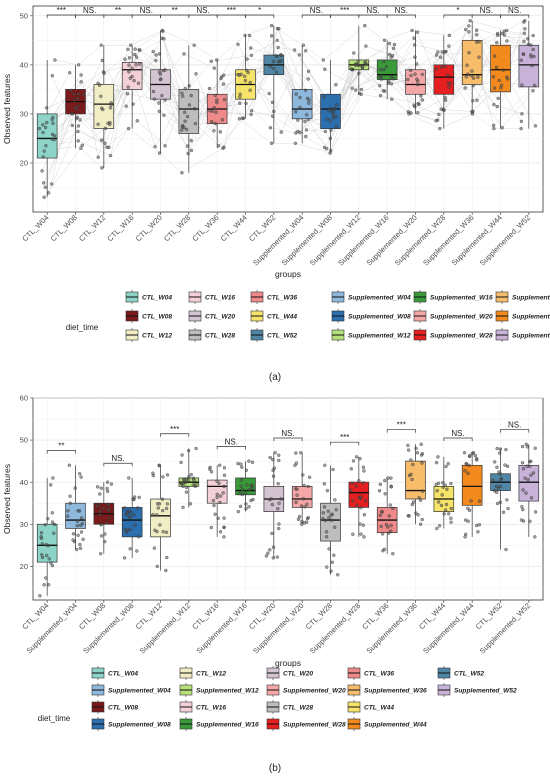 This screenshot has height=778, width=550. What do you see at coordinates (120, 228) in the screenshot?
I see `x-tick-label: CTL_W16` at bounding box center [120, 228].